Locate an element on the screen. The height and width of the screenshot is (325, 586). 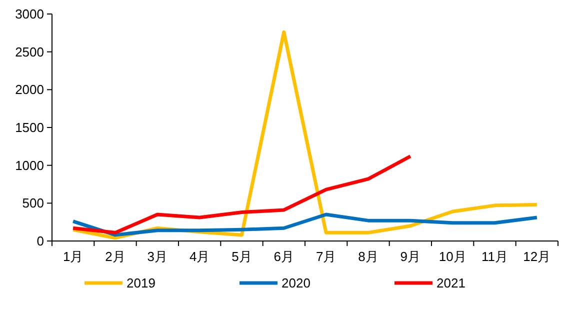
x-tick-label: 5月 is located at coordinates (242, 256).